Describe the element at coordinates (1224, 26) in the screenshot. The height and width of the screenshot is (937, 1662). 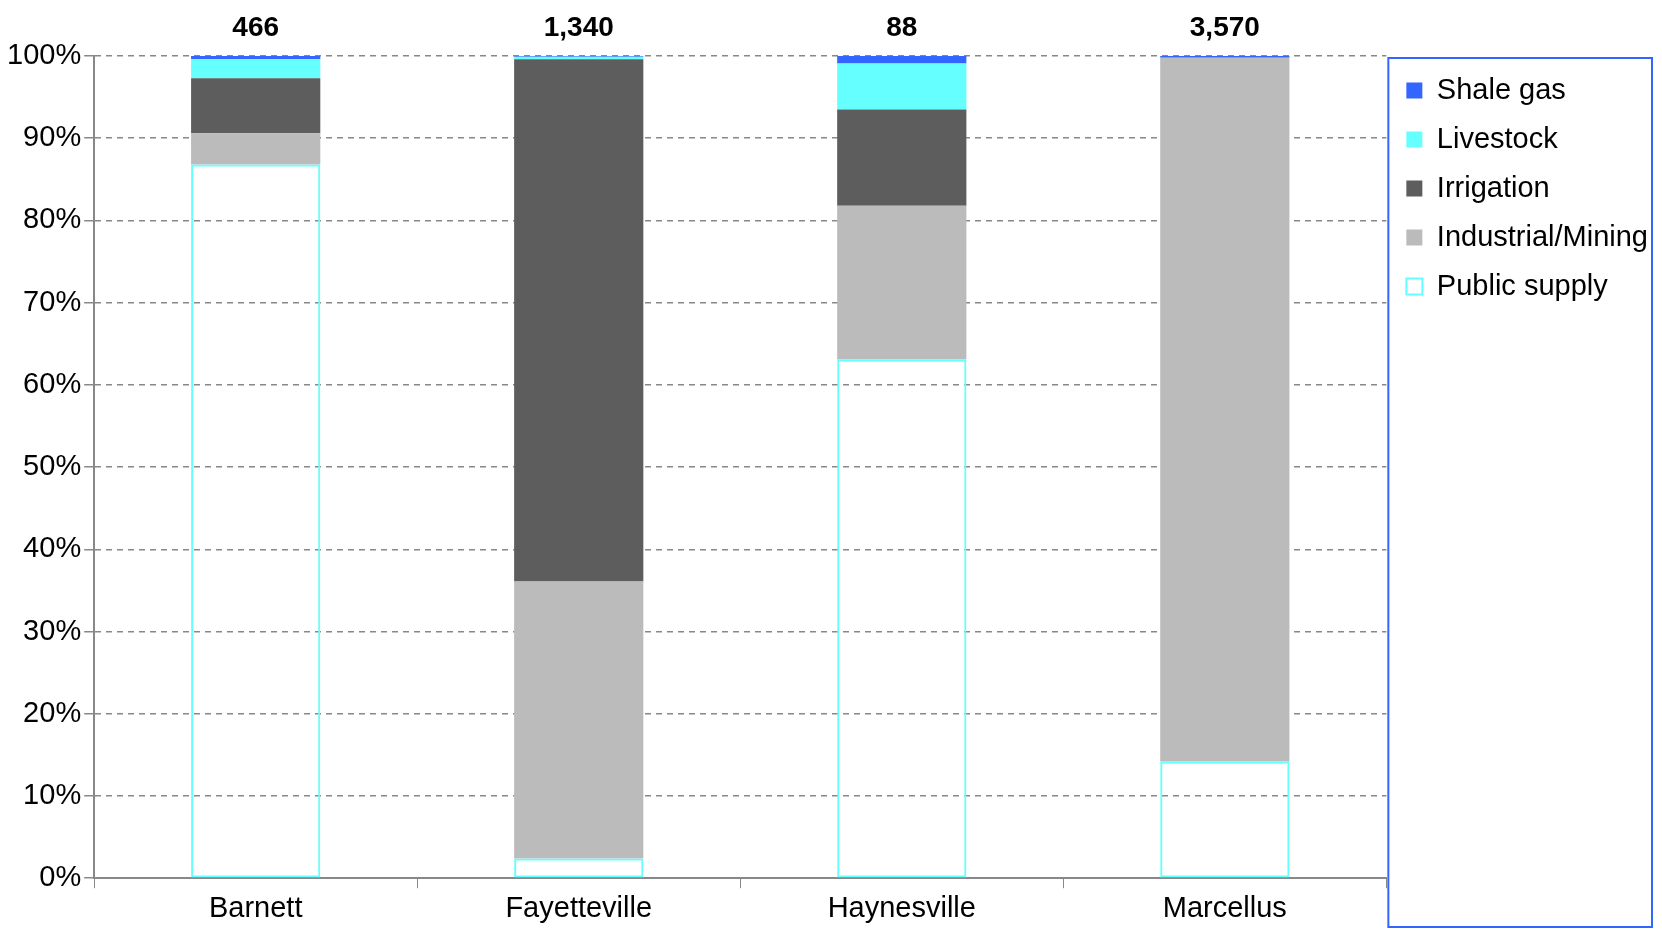
I see `annotation: 3,570` at that location.